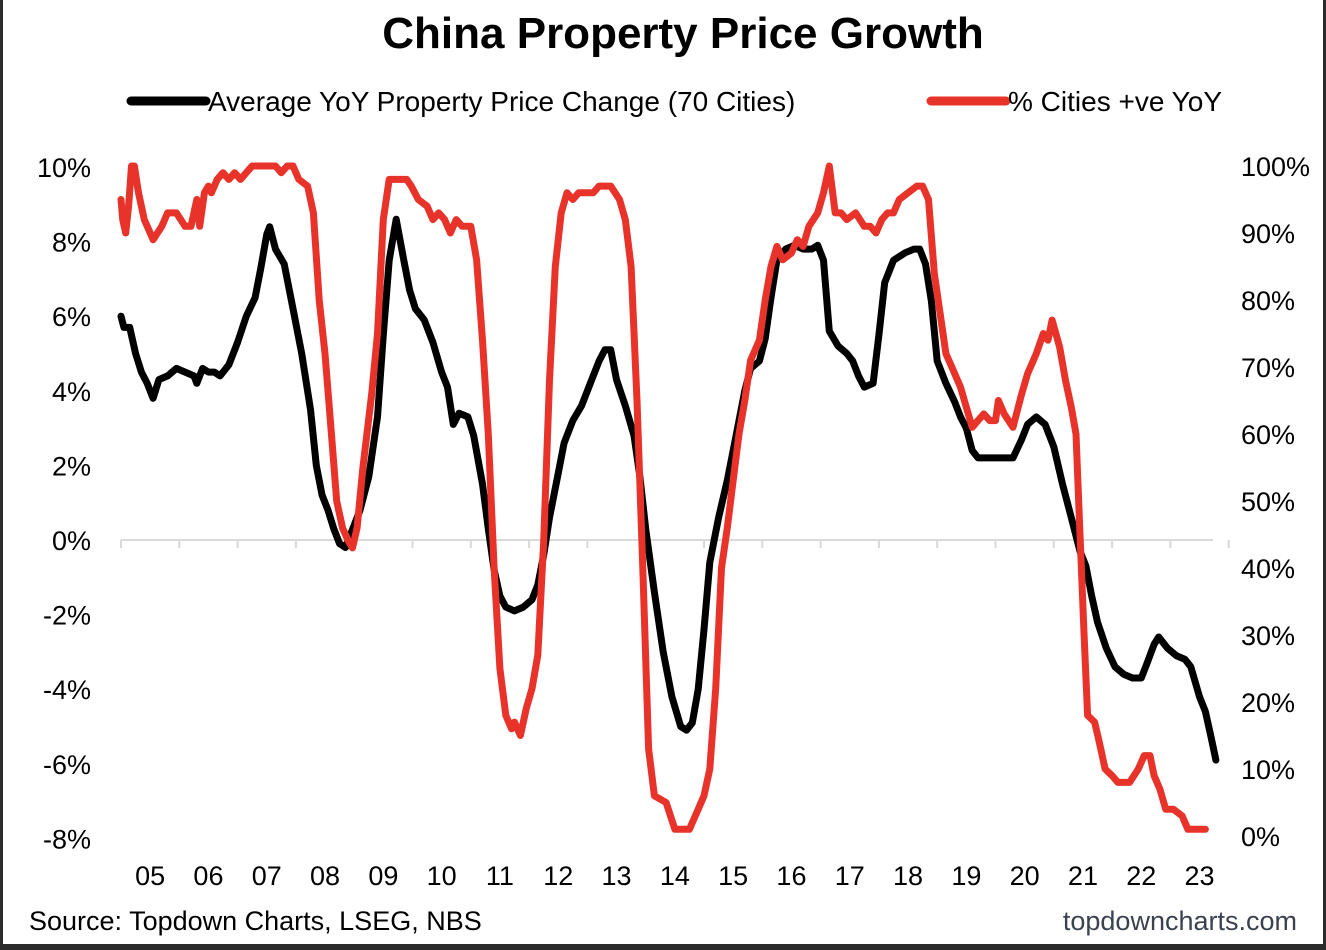 The image size is (1326, 950). I want to click on x-tick-label: 18, so click(908, 876).